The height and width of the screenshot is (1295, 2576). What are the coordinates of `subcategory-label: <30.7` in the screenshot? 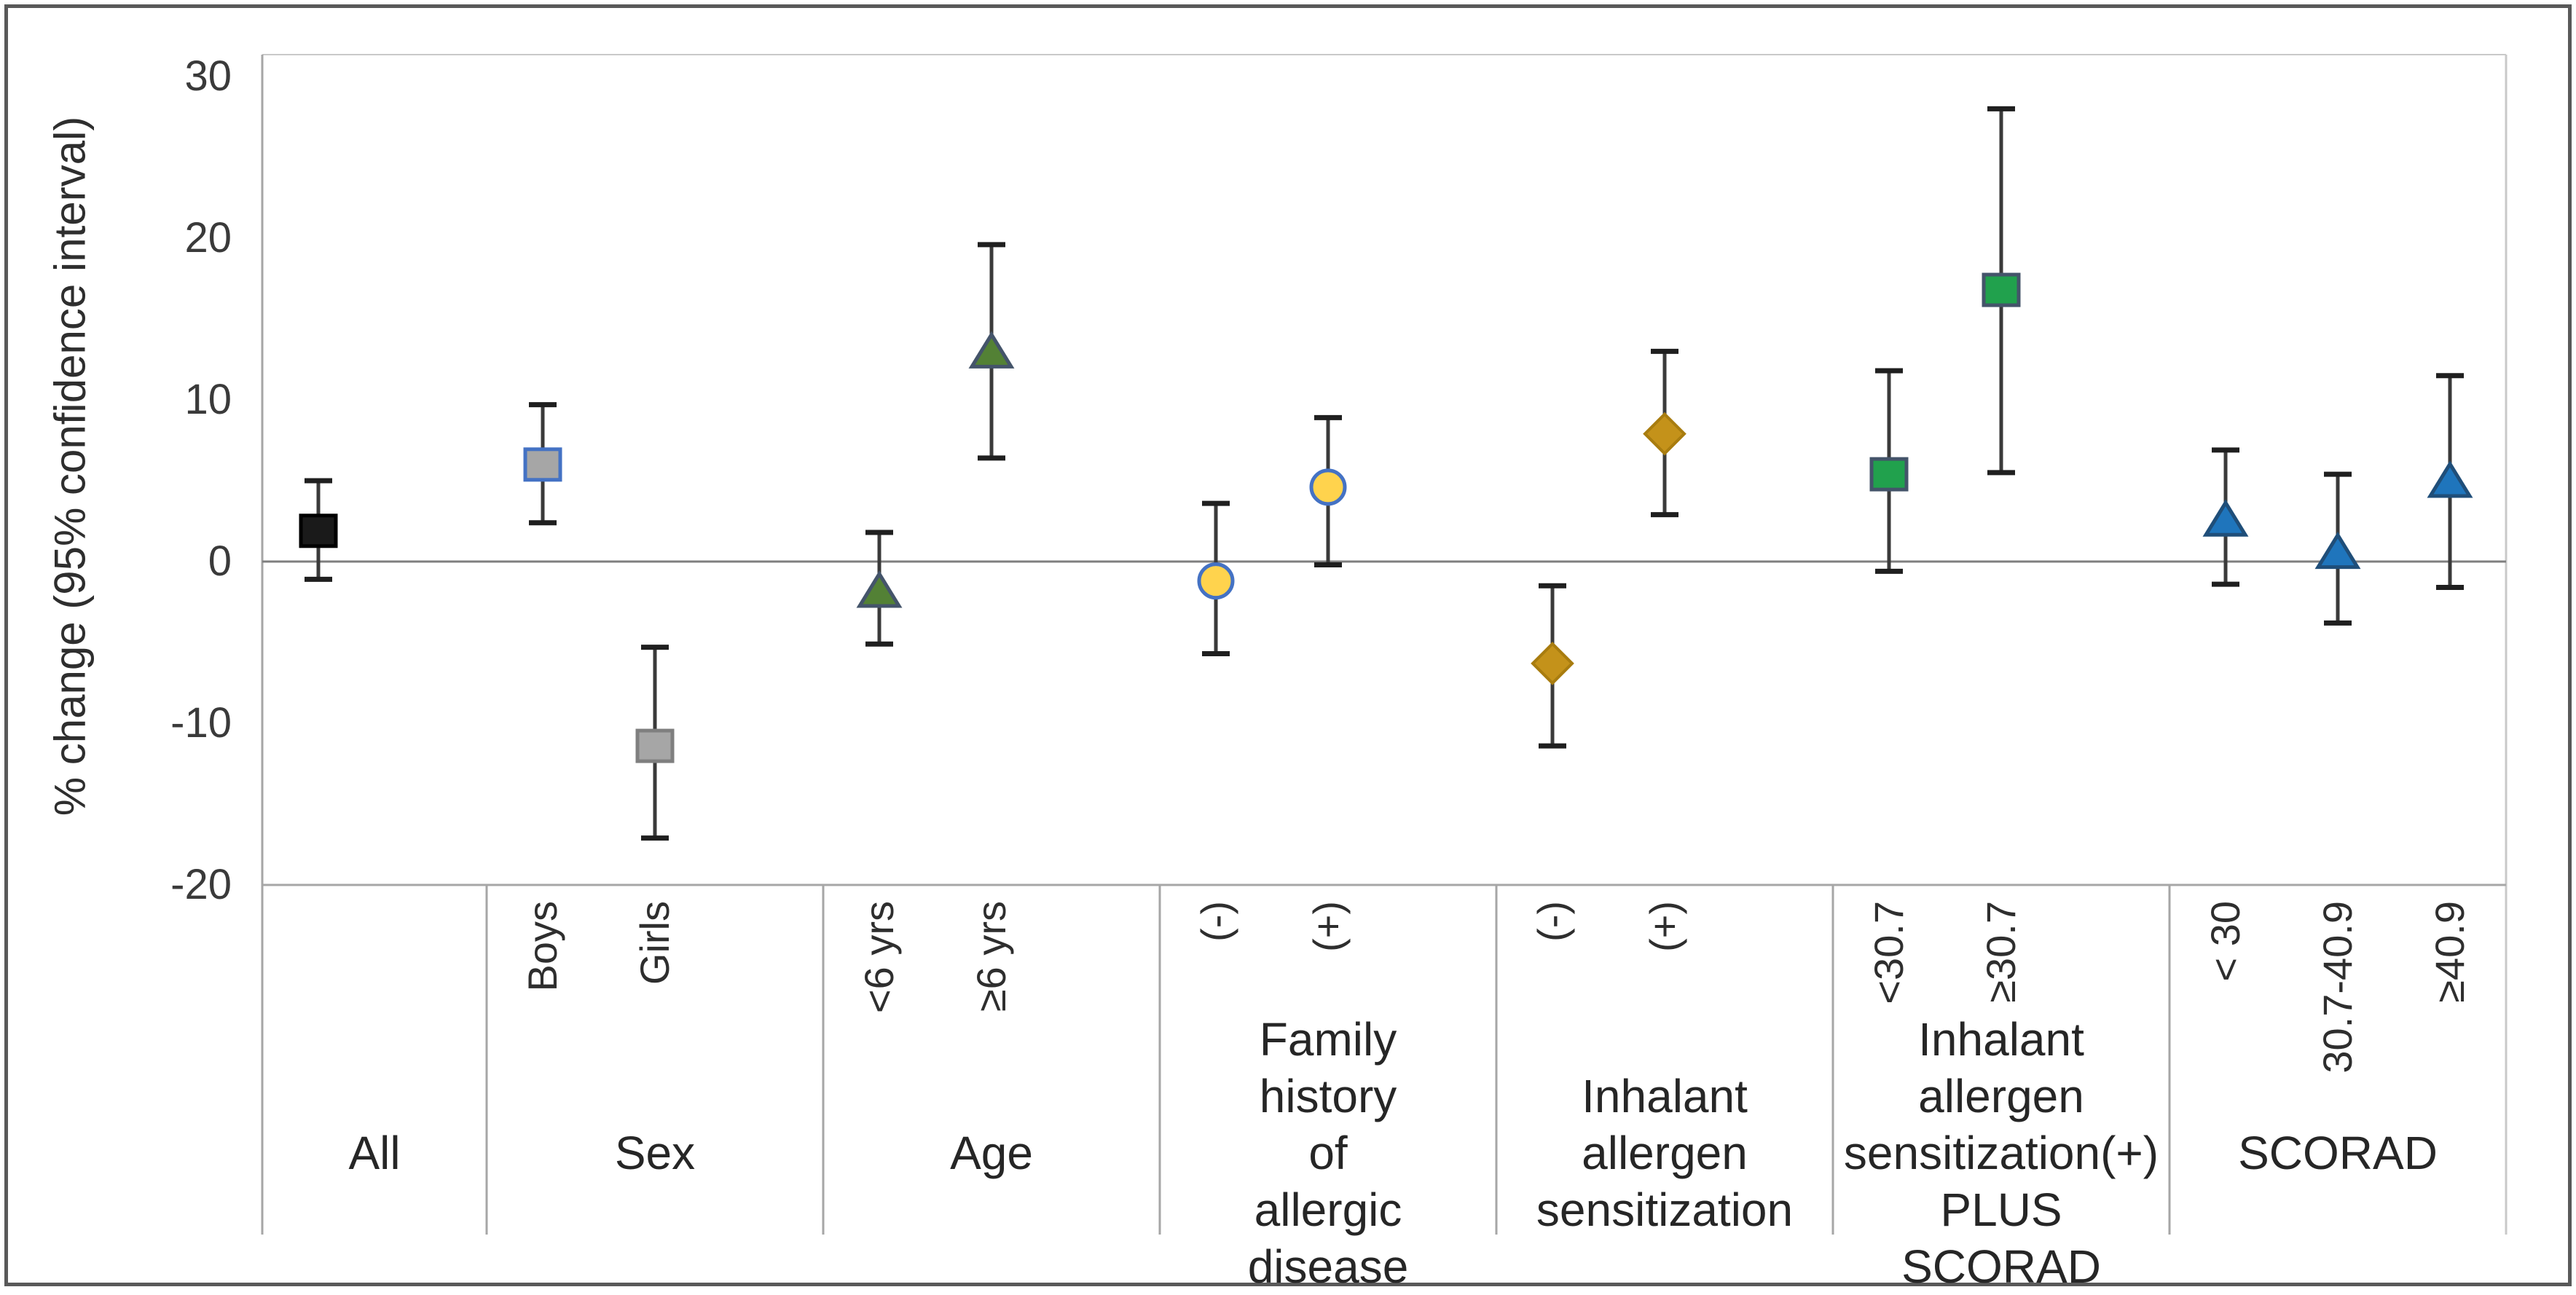 It's located at (1889, 952).